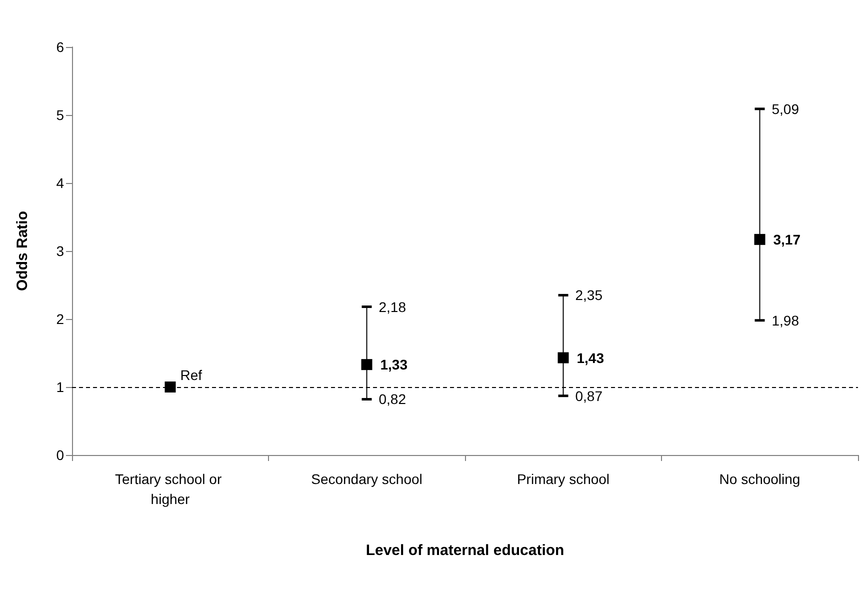 The height and width of the screenshot is (590, 861). Describe the element at coordinates (60, 183) in the screenshot. I see `y-tick-label: 4` at that location.